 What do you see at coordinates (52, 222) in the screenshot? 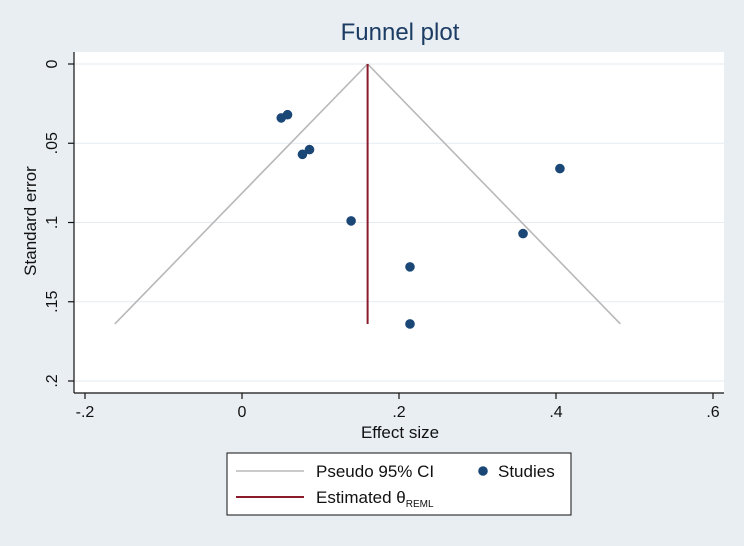
I see `y-tick-label: .1` at bounding box center [52, 222].